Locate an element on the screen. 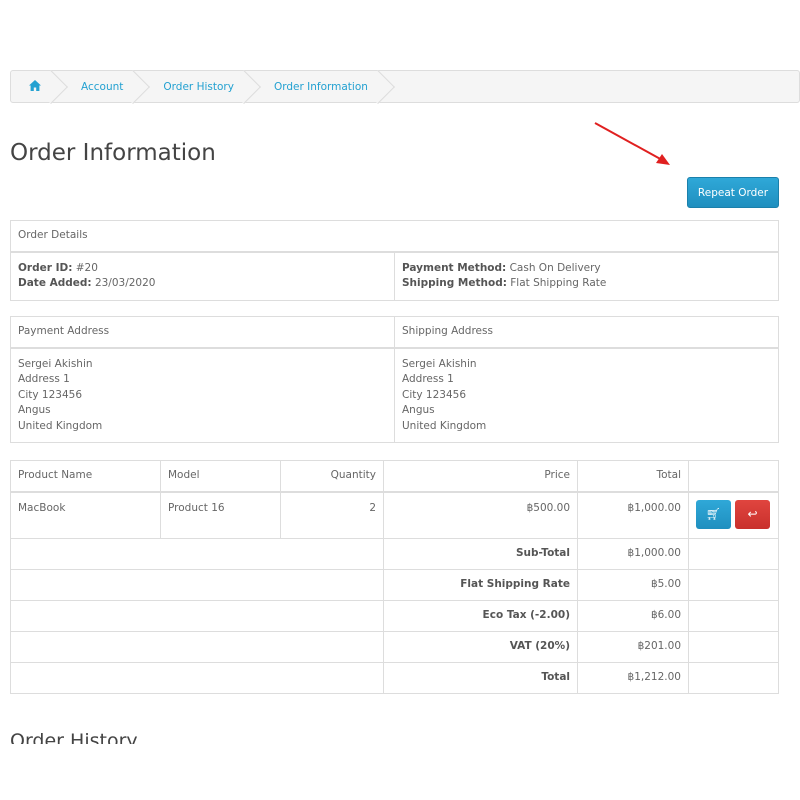 The image size is (800, 800). return-button: ↩ is located at coordinates (752, 514).